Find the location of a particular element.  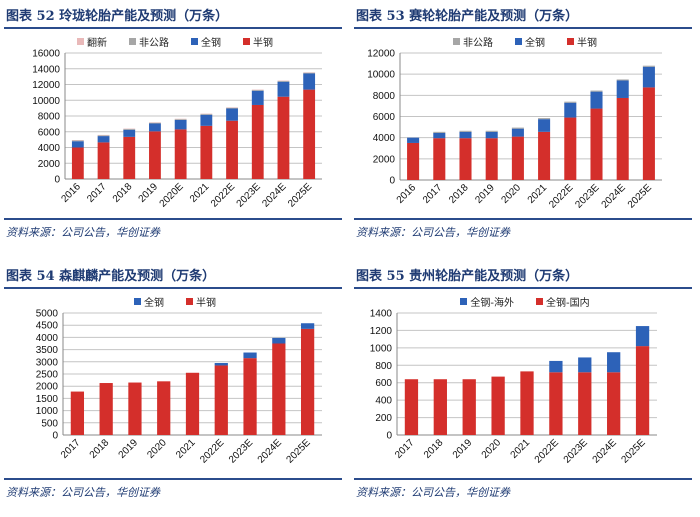

x-tick-label: 2018 is located at coordinates (434, 449).